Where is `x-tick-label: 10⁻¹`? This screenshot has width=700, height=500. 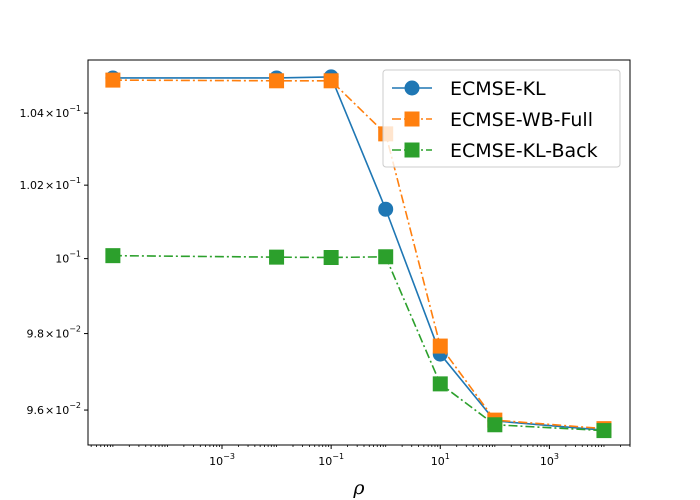 x-tick-label: 10⁻¹ is located at coordinates (331, 460).